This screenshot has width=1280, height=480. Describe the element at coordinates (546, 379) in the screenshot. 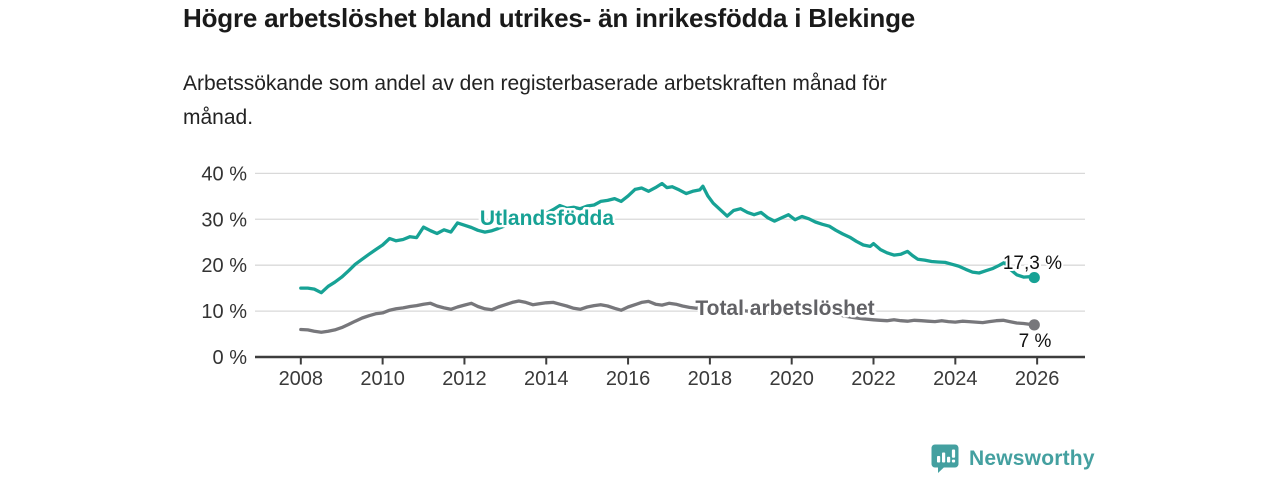

I see `x-tick-label-2014: 2014` at that location.